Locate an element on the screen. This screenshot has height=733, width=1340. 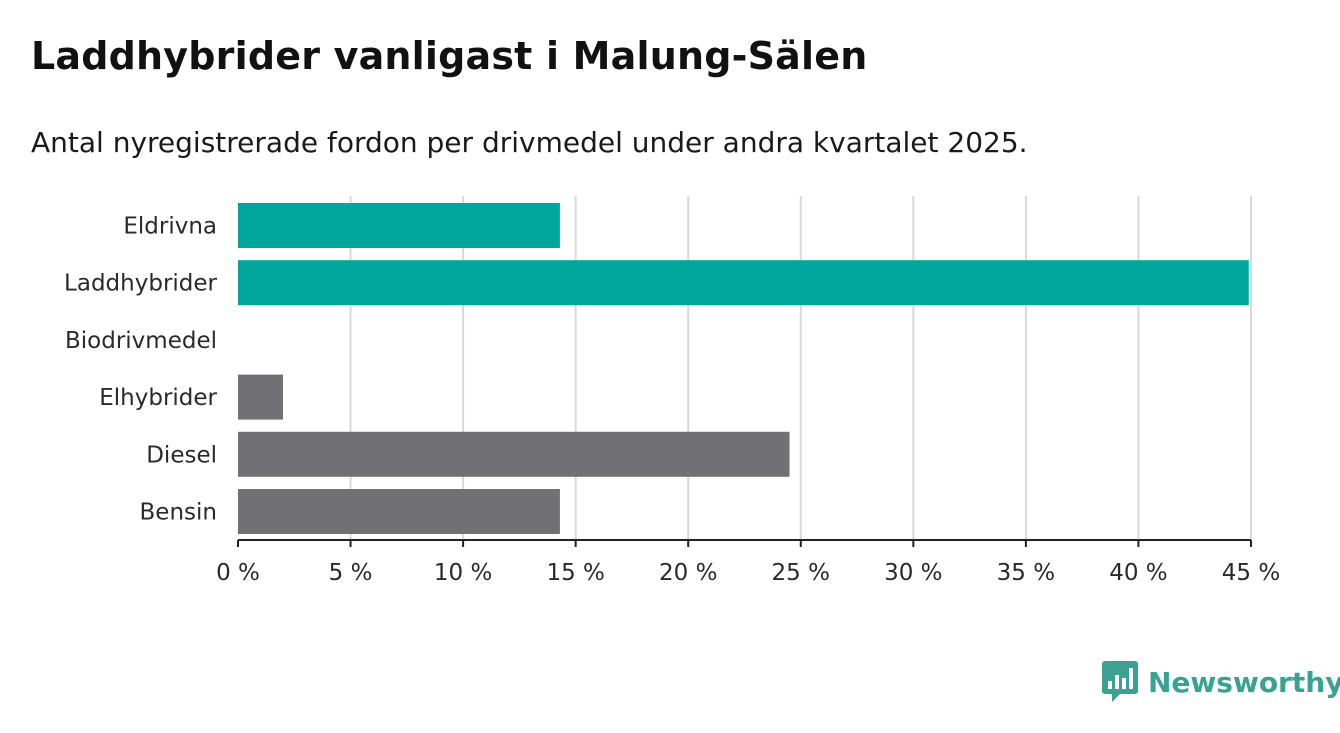
x-tick-label: 20 % is located at coordinates (688, 573).